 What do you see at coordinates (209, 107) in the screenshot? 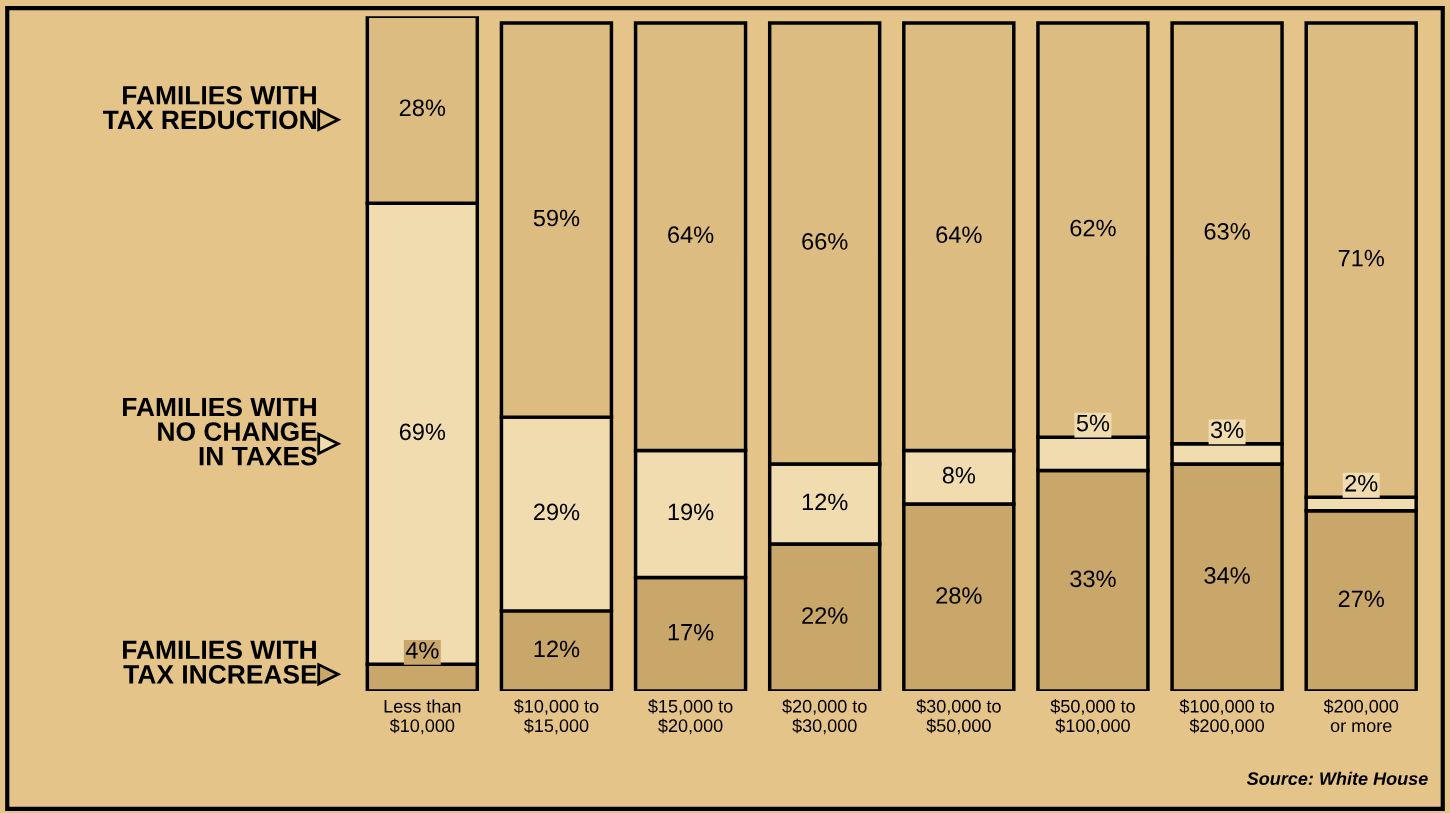
I see `legend-label: FAMILIES WITH TAX REDUCTION` at bounding box center [209, 107].